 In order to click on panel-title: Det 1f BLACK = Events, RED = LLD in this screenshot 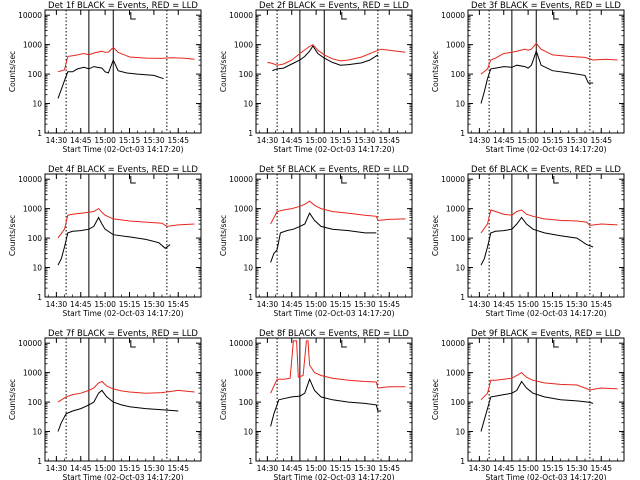, I will do `click(123, 6)`.